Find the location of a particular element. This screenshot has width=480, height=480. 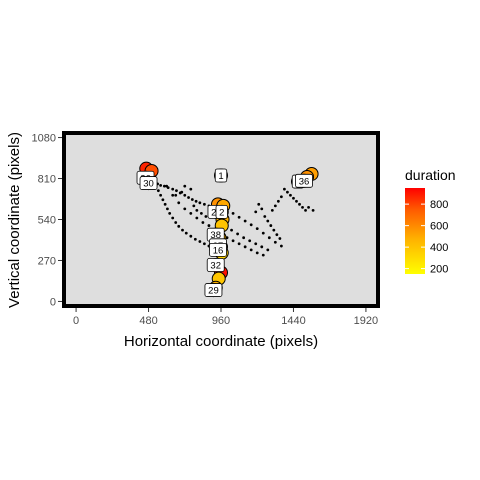

fixation-label: 30 is located at coordinates (148, 184).